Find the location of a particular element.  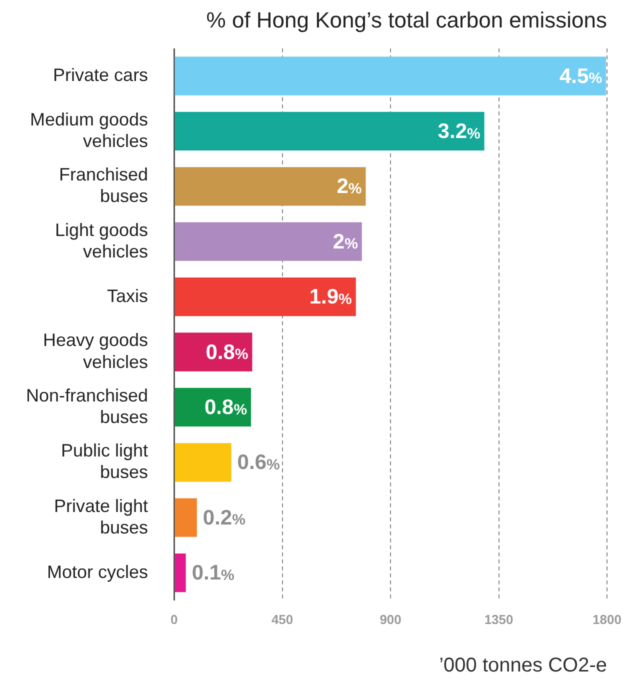

y-tick-label: Motor cycles is located at coordinates (97, 572).